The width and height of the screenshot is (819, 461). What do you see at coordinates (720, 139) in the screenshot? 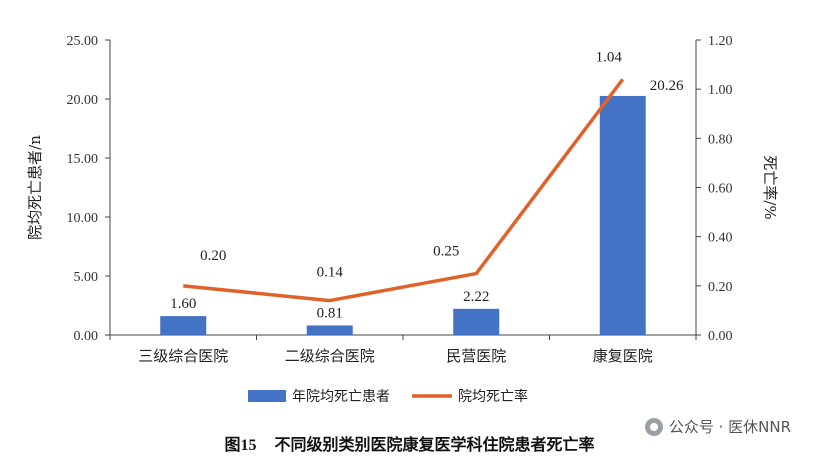
I see `right-tick-label: 0.80` at bounding box center [720, 139].